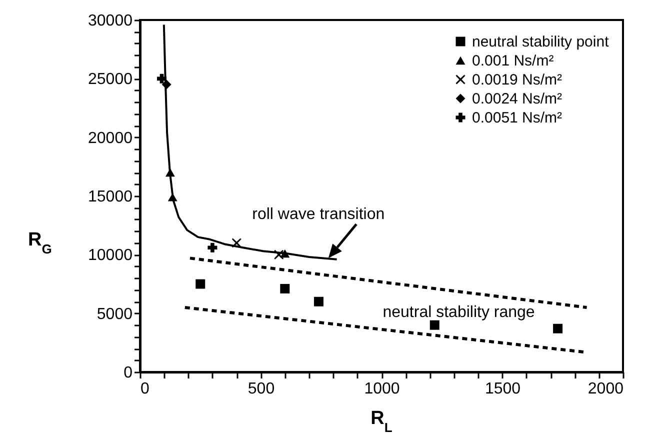 Image resolution: width=651 pixels, height=442 pixels. Describe the element at coordinates (114, 314) in the screenshot. I see `y-tick-label: 5000` at that location.